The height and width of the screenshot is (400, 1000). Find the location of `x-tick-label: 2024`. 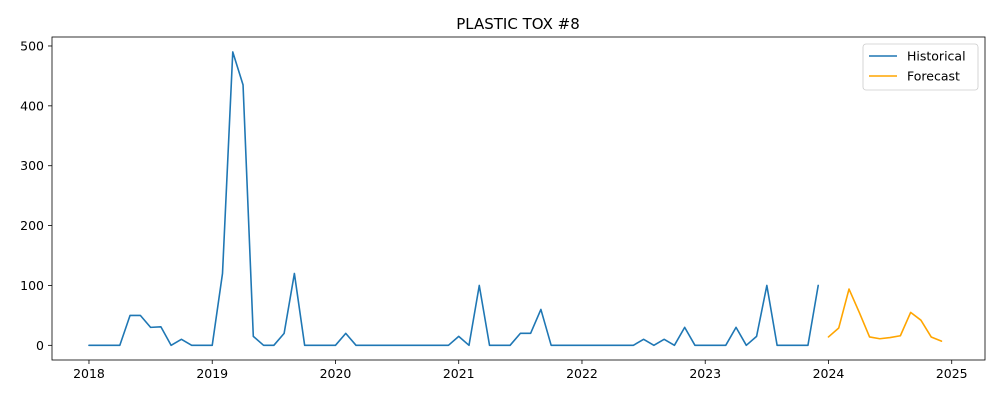

x-tick-label: 2024 is located at coordinates (829, 373).